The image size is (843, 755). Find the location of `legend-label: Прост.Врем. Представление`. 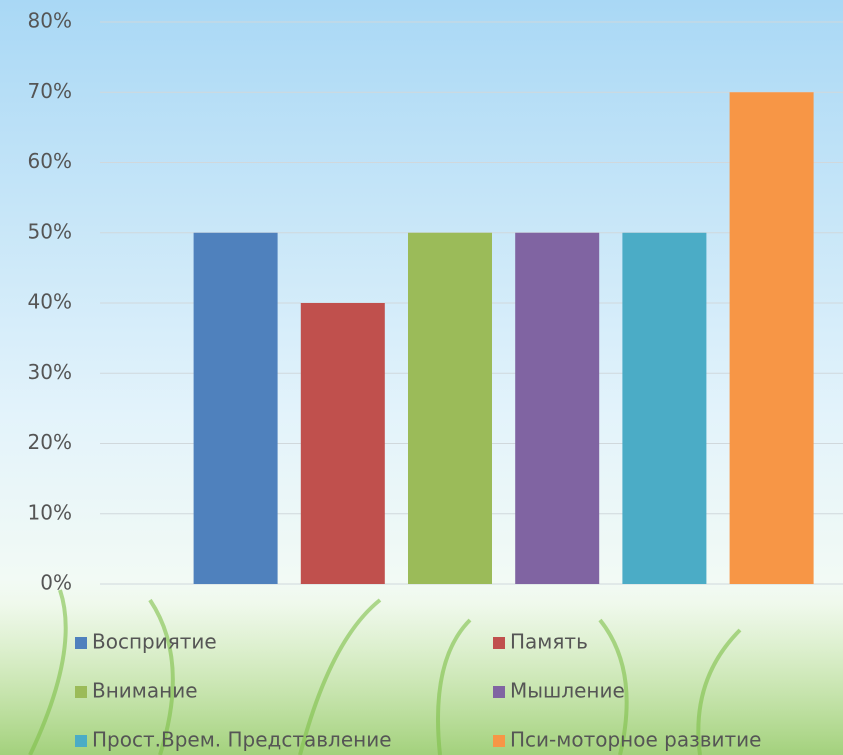

legend-label: Прост.Врем. Представление is located at coordinates (242, 740).